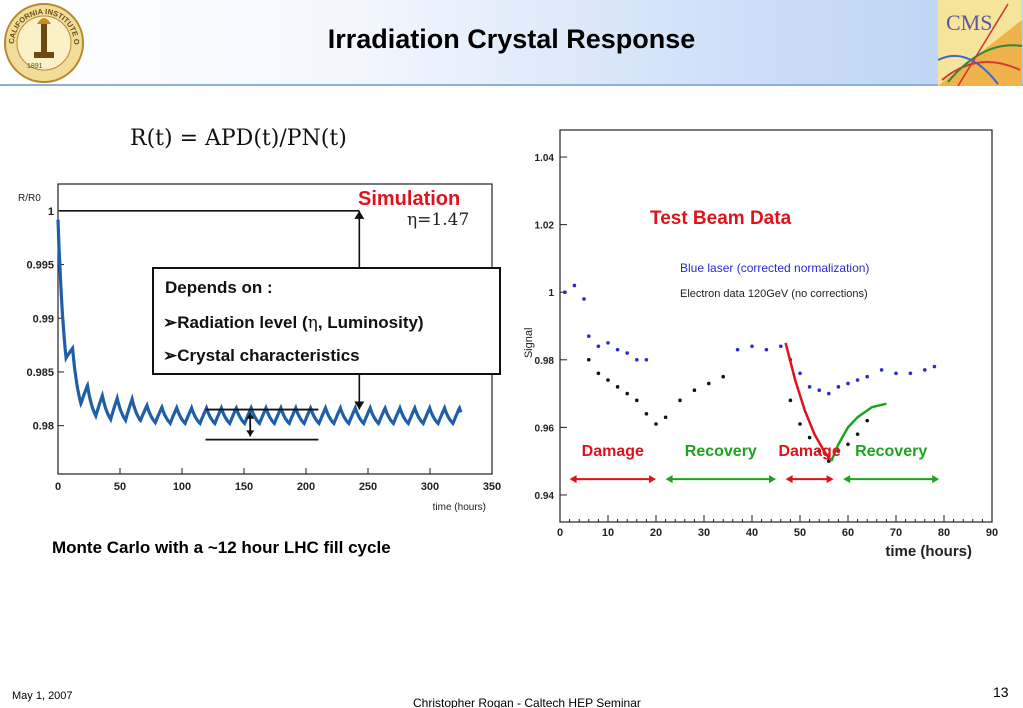  Describe the element at coordinates (306, 487) in the screenshot. I see `sim-x-tick-label: 200` at that location.